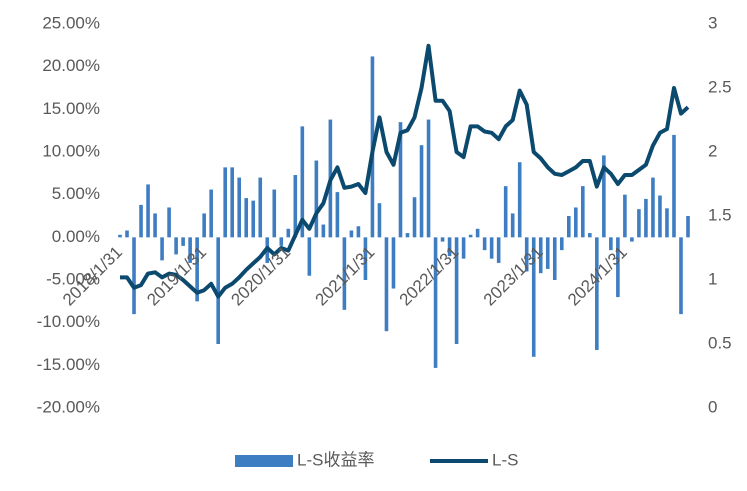 The height and width of the screenshot is (491, 747). What do you see at coordinates (712, 150) in the screenshot?
I see `y2-tick-label: 2` at bounding box center [712, 150].